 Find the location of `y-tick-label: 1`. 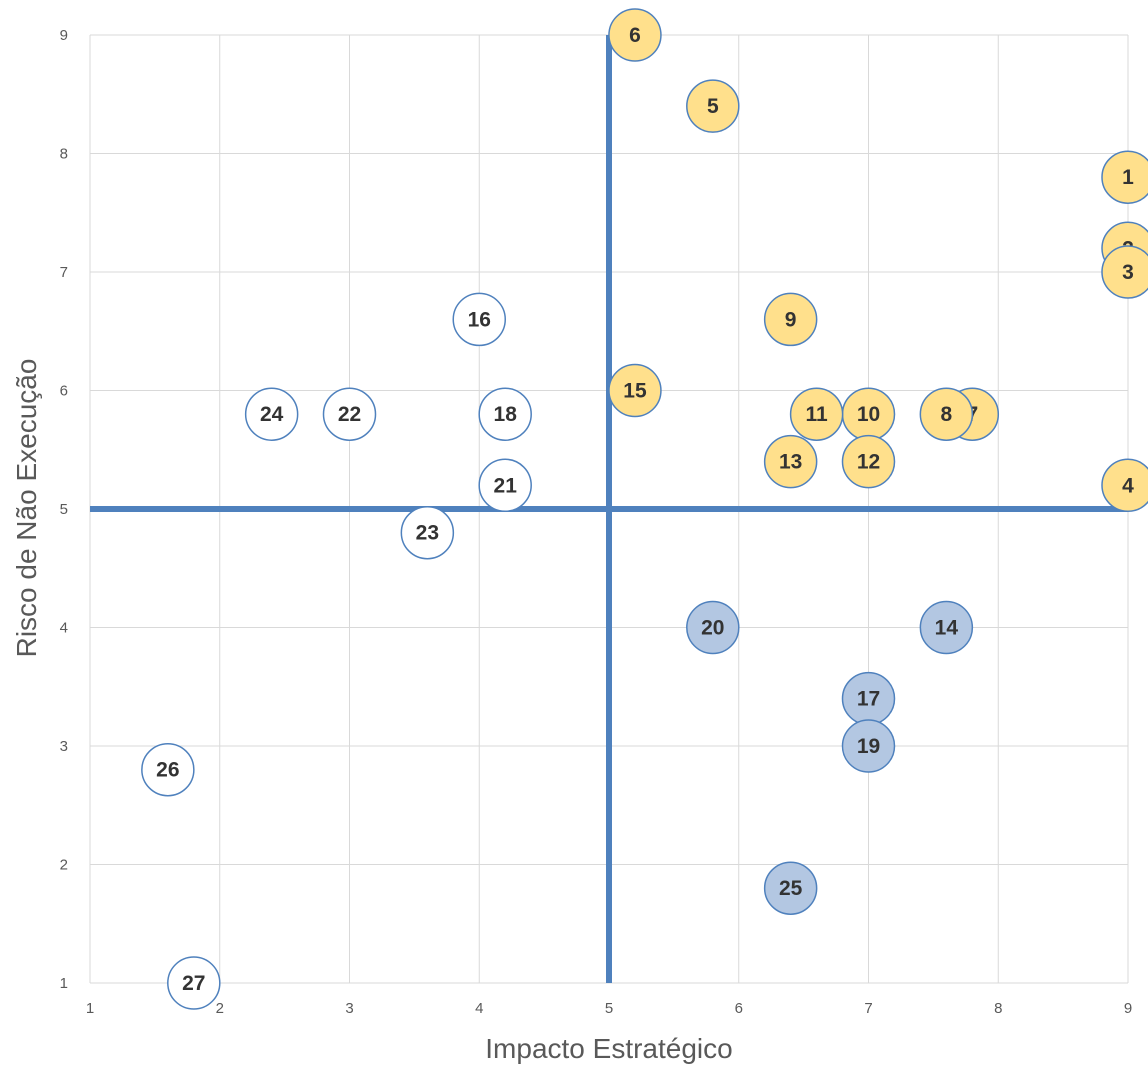

y-tick-label: 1 is located at coordinates (64, 983).